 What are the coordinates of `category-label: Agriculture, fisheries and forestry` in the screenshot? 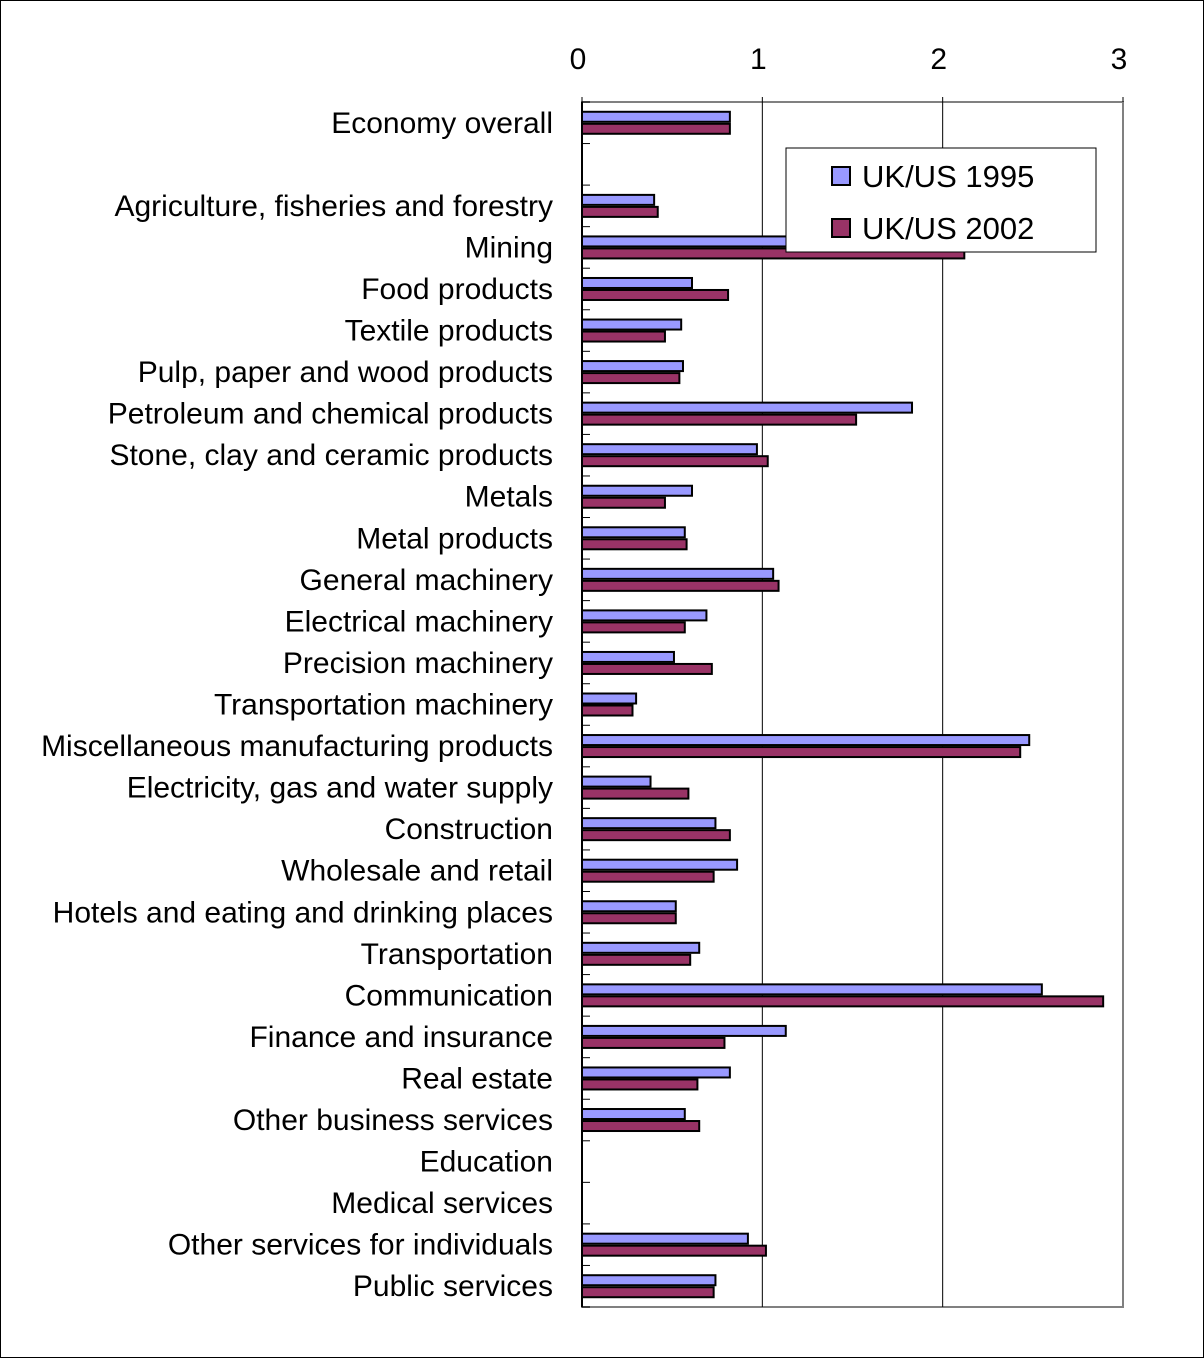 It's located at (333, 206).